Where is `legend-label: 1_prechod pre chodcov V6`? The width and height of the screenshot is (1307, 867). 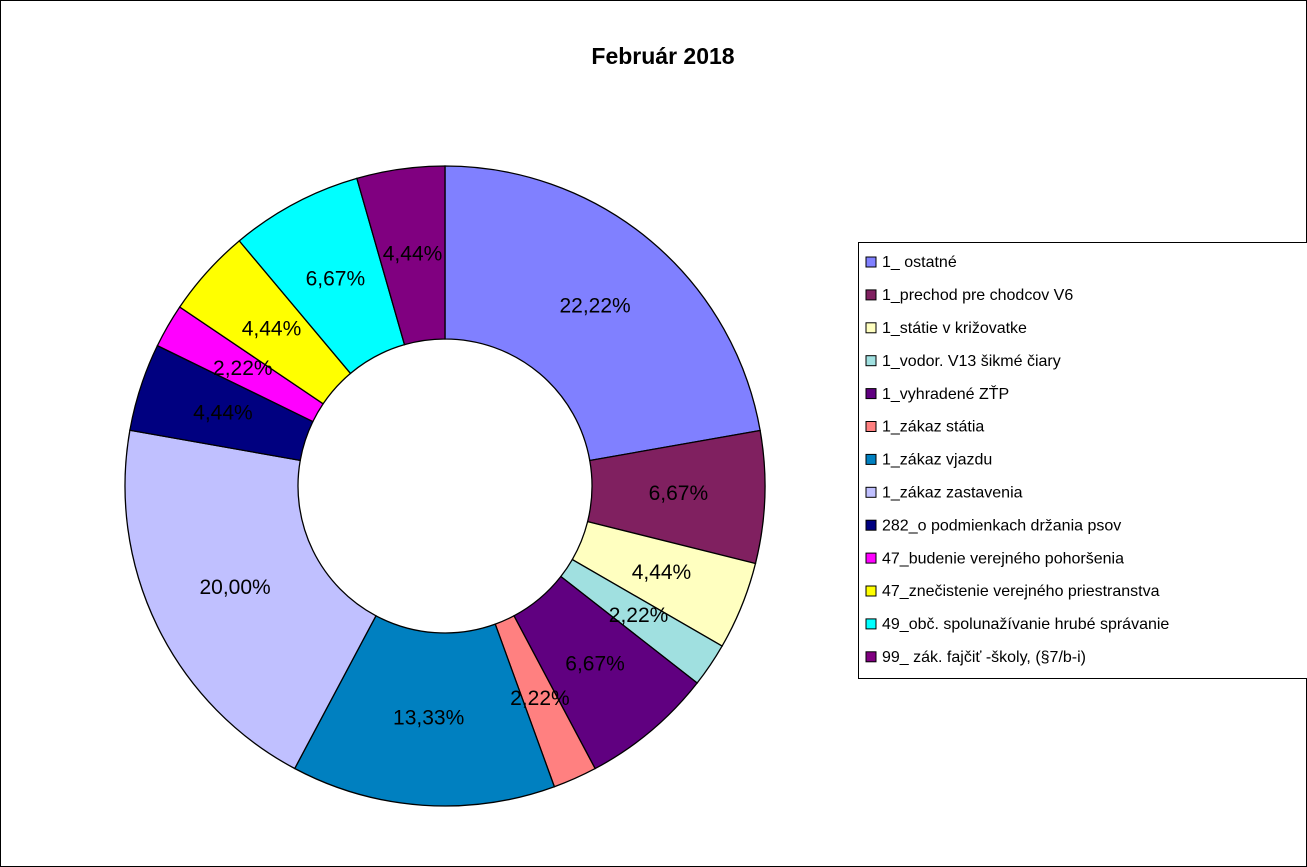 legend-label: 1_prechod pre chodcov V6 is located at coordinates (977, 295).